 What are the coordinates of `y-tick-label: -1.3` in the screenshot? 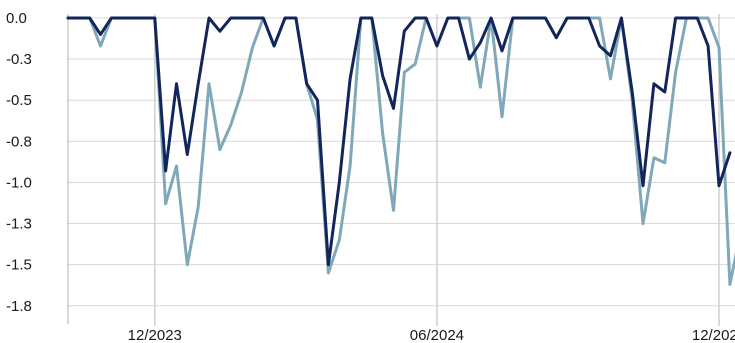 It's located at (19, 224).